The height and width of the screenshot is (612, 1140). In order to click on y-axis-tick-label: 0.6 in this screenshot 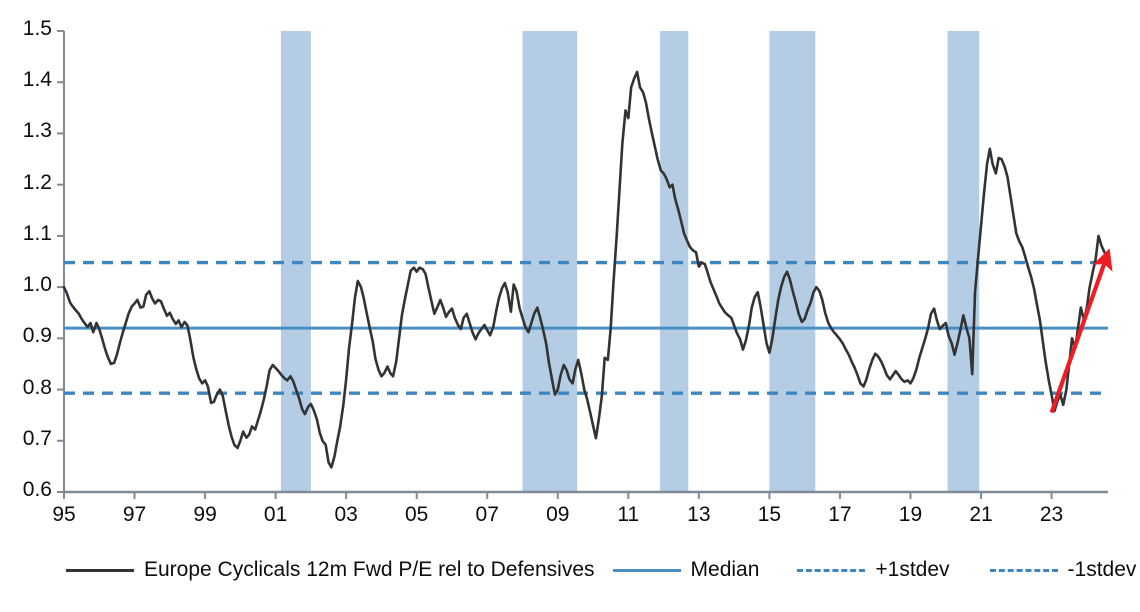, I will do `click(37, 489)`.